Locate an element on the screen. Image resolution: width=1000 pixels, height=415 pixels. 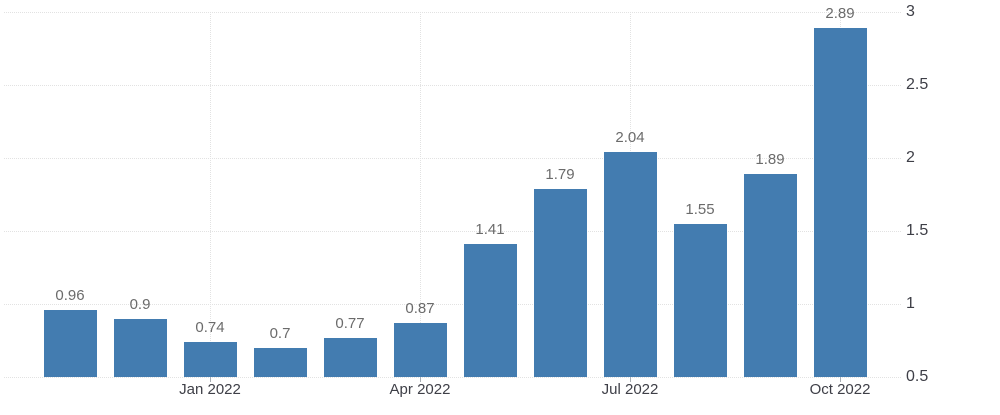
y-axis-tick-label: 2.5 is located at coordinates (917, 84).